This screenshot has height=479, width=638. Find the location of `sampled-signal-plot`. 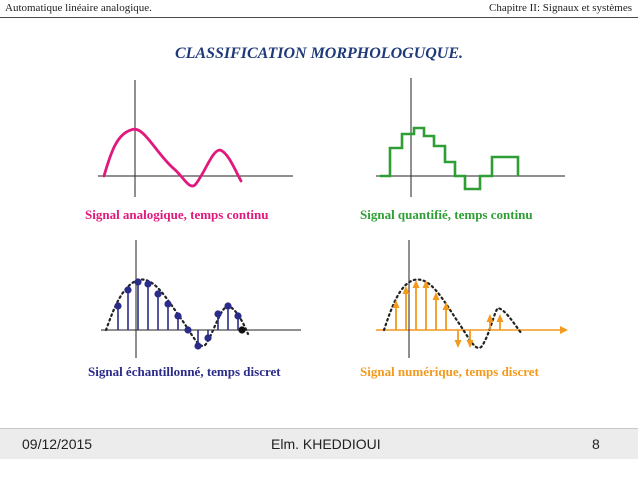

sampled-signal-plot is located at coordinates (201, 299).